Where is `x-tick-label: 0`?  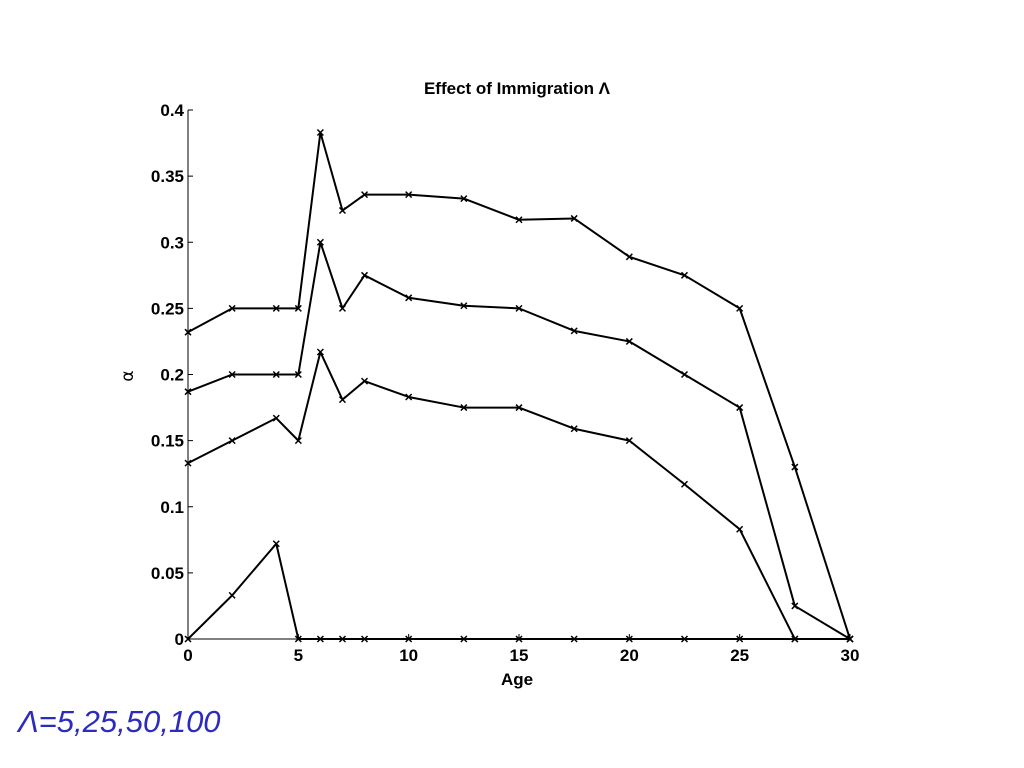 x-tick-label: 0 is located at coordinates (187, 655).